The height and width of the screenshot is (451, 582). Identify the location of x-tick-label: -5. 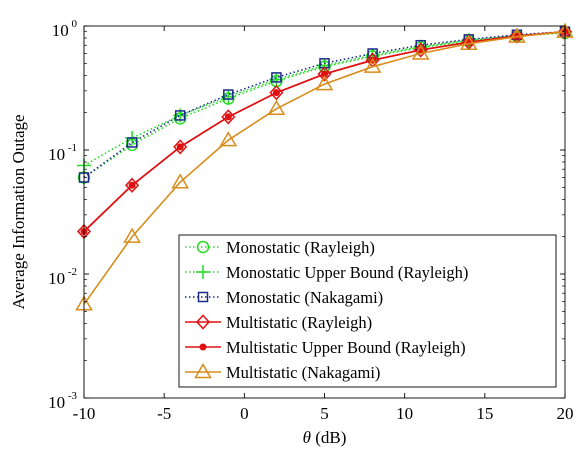
(164, 413).